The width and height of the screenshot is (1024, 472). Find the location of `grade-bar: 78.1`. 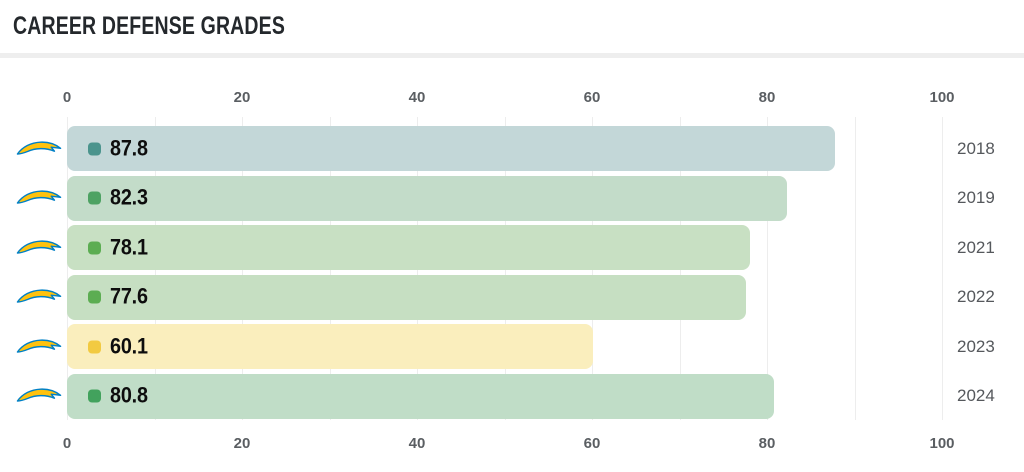

grade-bar: 78.1 is located at coordinates (409, 248).